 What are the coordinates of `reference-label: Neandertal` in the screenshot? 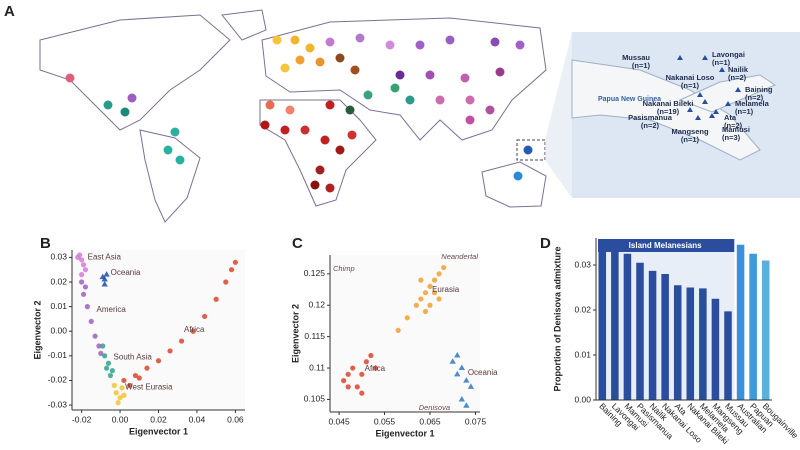 It's located at (459, 256).